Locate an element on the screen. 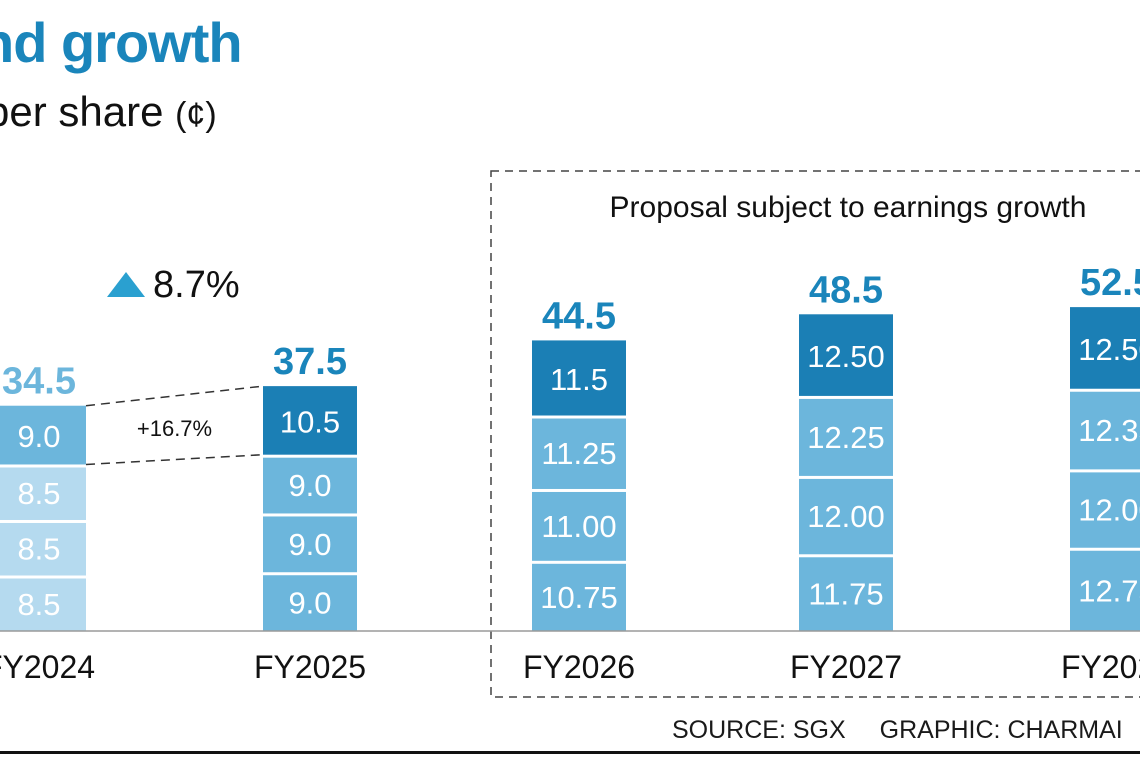 The image size is (1140, 760). proposal-box-label: Proposal subject to earnings growth is located at coordinates (848, 207).